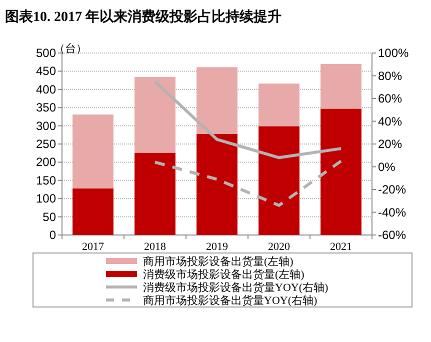 Image resolution: width=431 pixels, height=342 pixels. Describe the element at coordinates (143, 16) in the screenshot. I see `chart-title: 图表10. 2017 年以来消费级投影占比持续提升` at that location.